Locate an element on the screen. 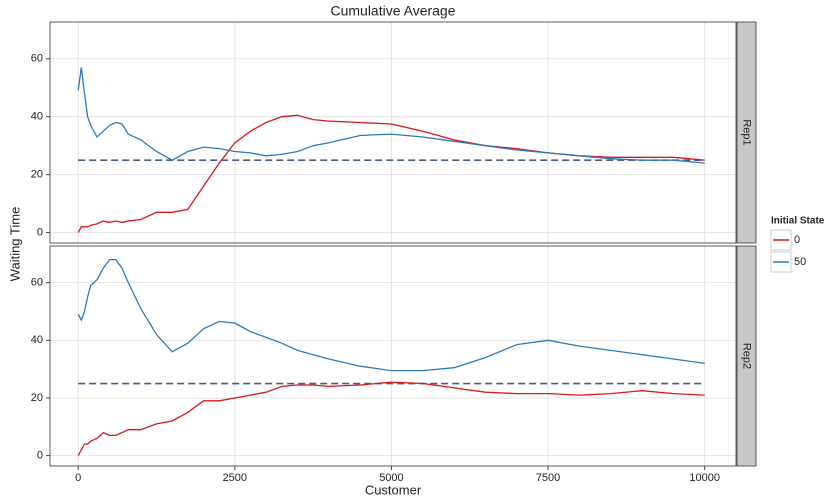 This screenshot has width=837, height=497. y-axis-label: Waiting Time is located at coordinates (14, 244).